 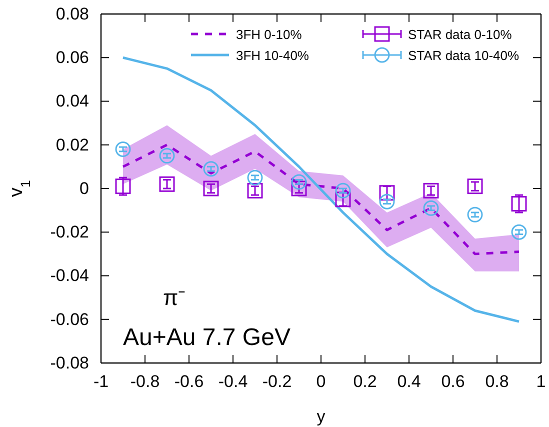 I want to click on legend-label: STAR data 10-40%, so click(x=464, y=55).